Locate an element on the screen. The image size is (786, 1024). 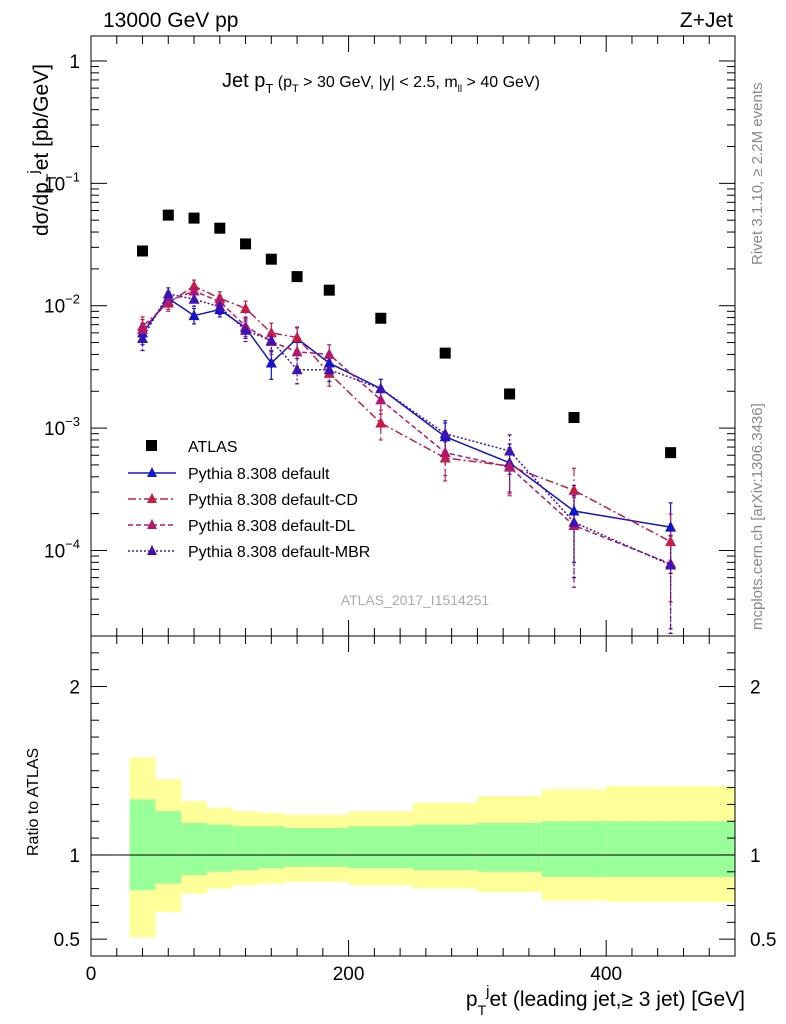
ratio-bands is located at coordinates (413, 847).